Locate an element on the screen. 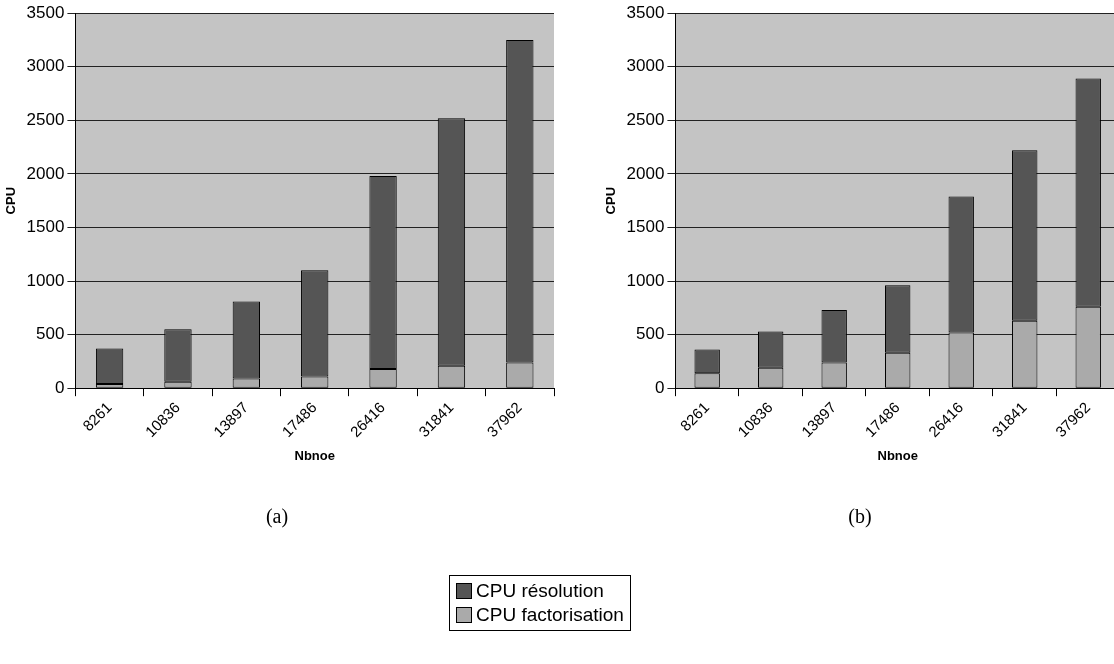  text: (a) is located at coordinates (277, 517).